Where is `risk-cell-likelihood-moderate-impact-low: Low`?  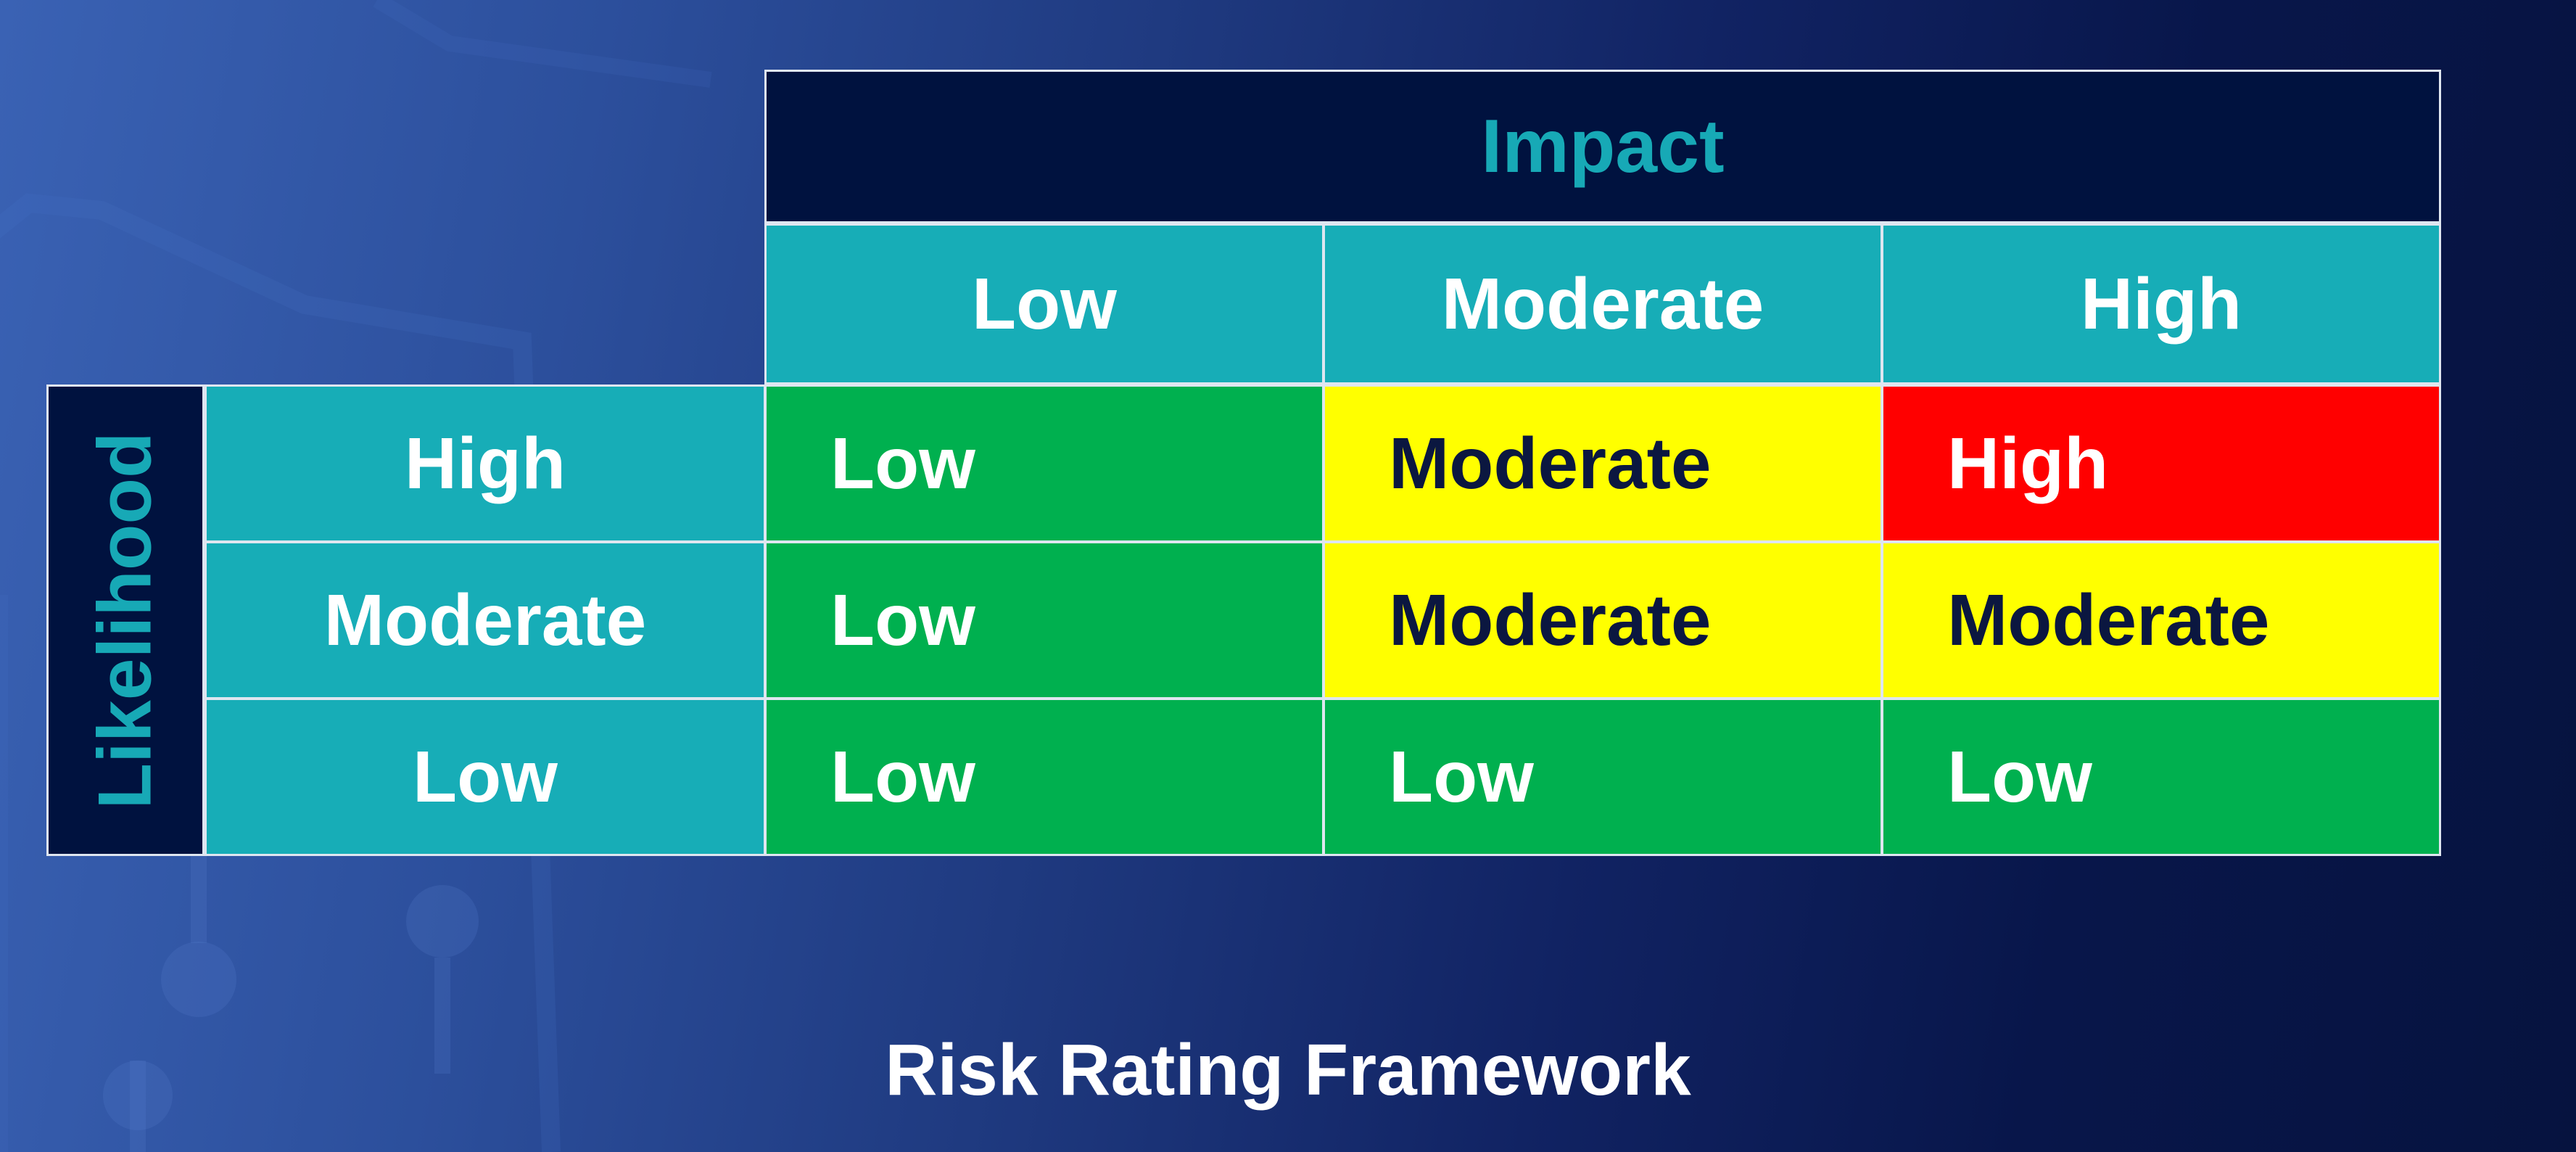 risk-cell-likelihood-moderate-impact-low: Low is located at coordinates (1044, 620).